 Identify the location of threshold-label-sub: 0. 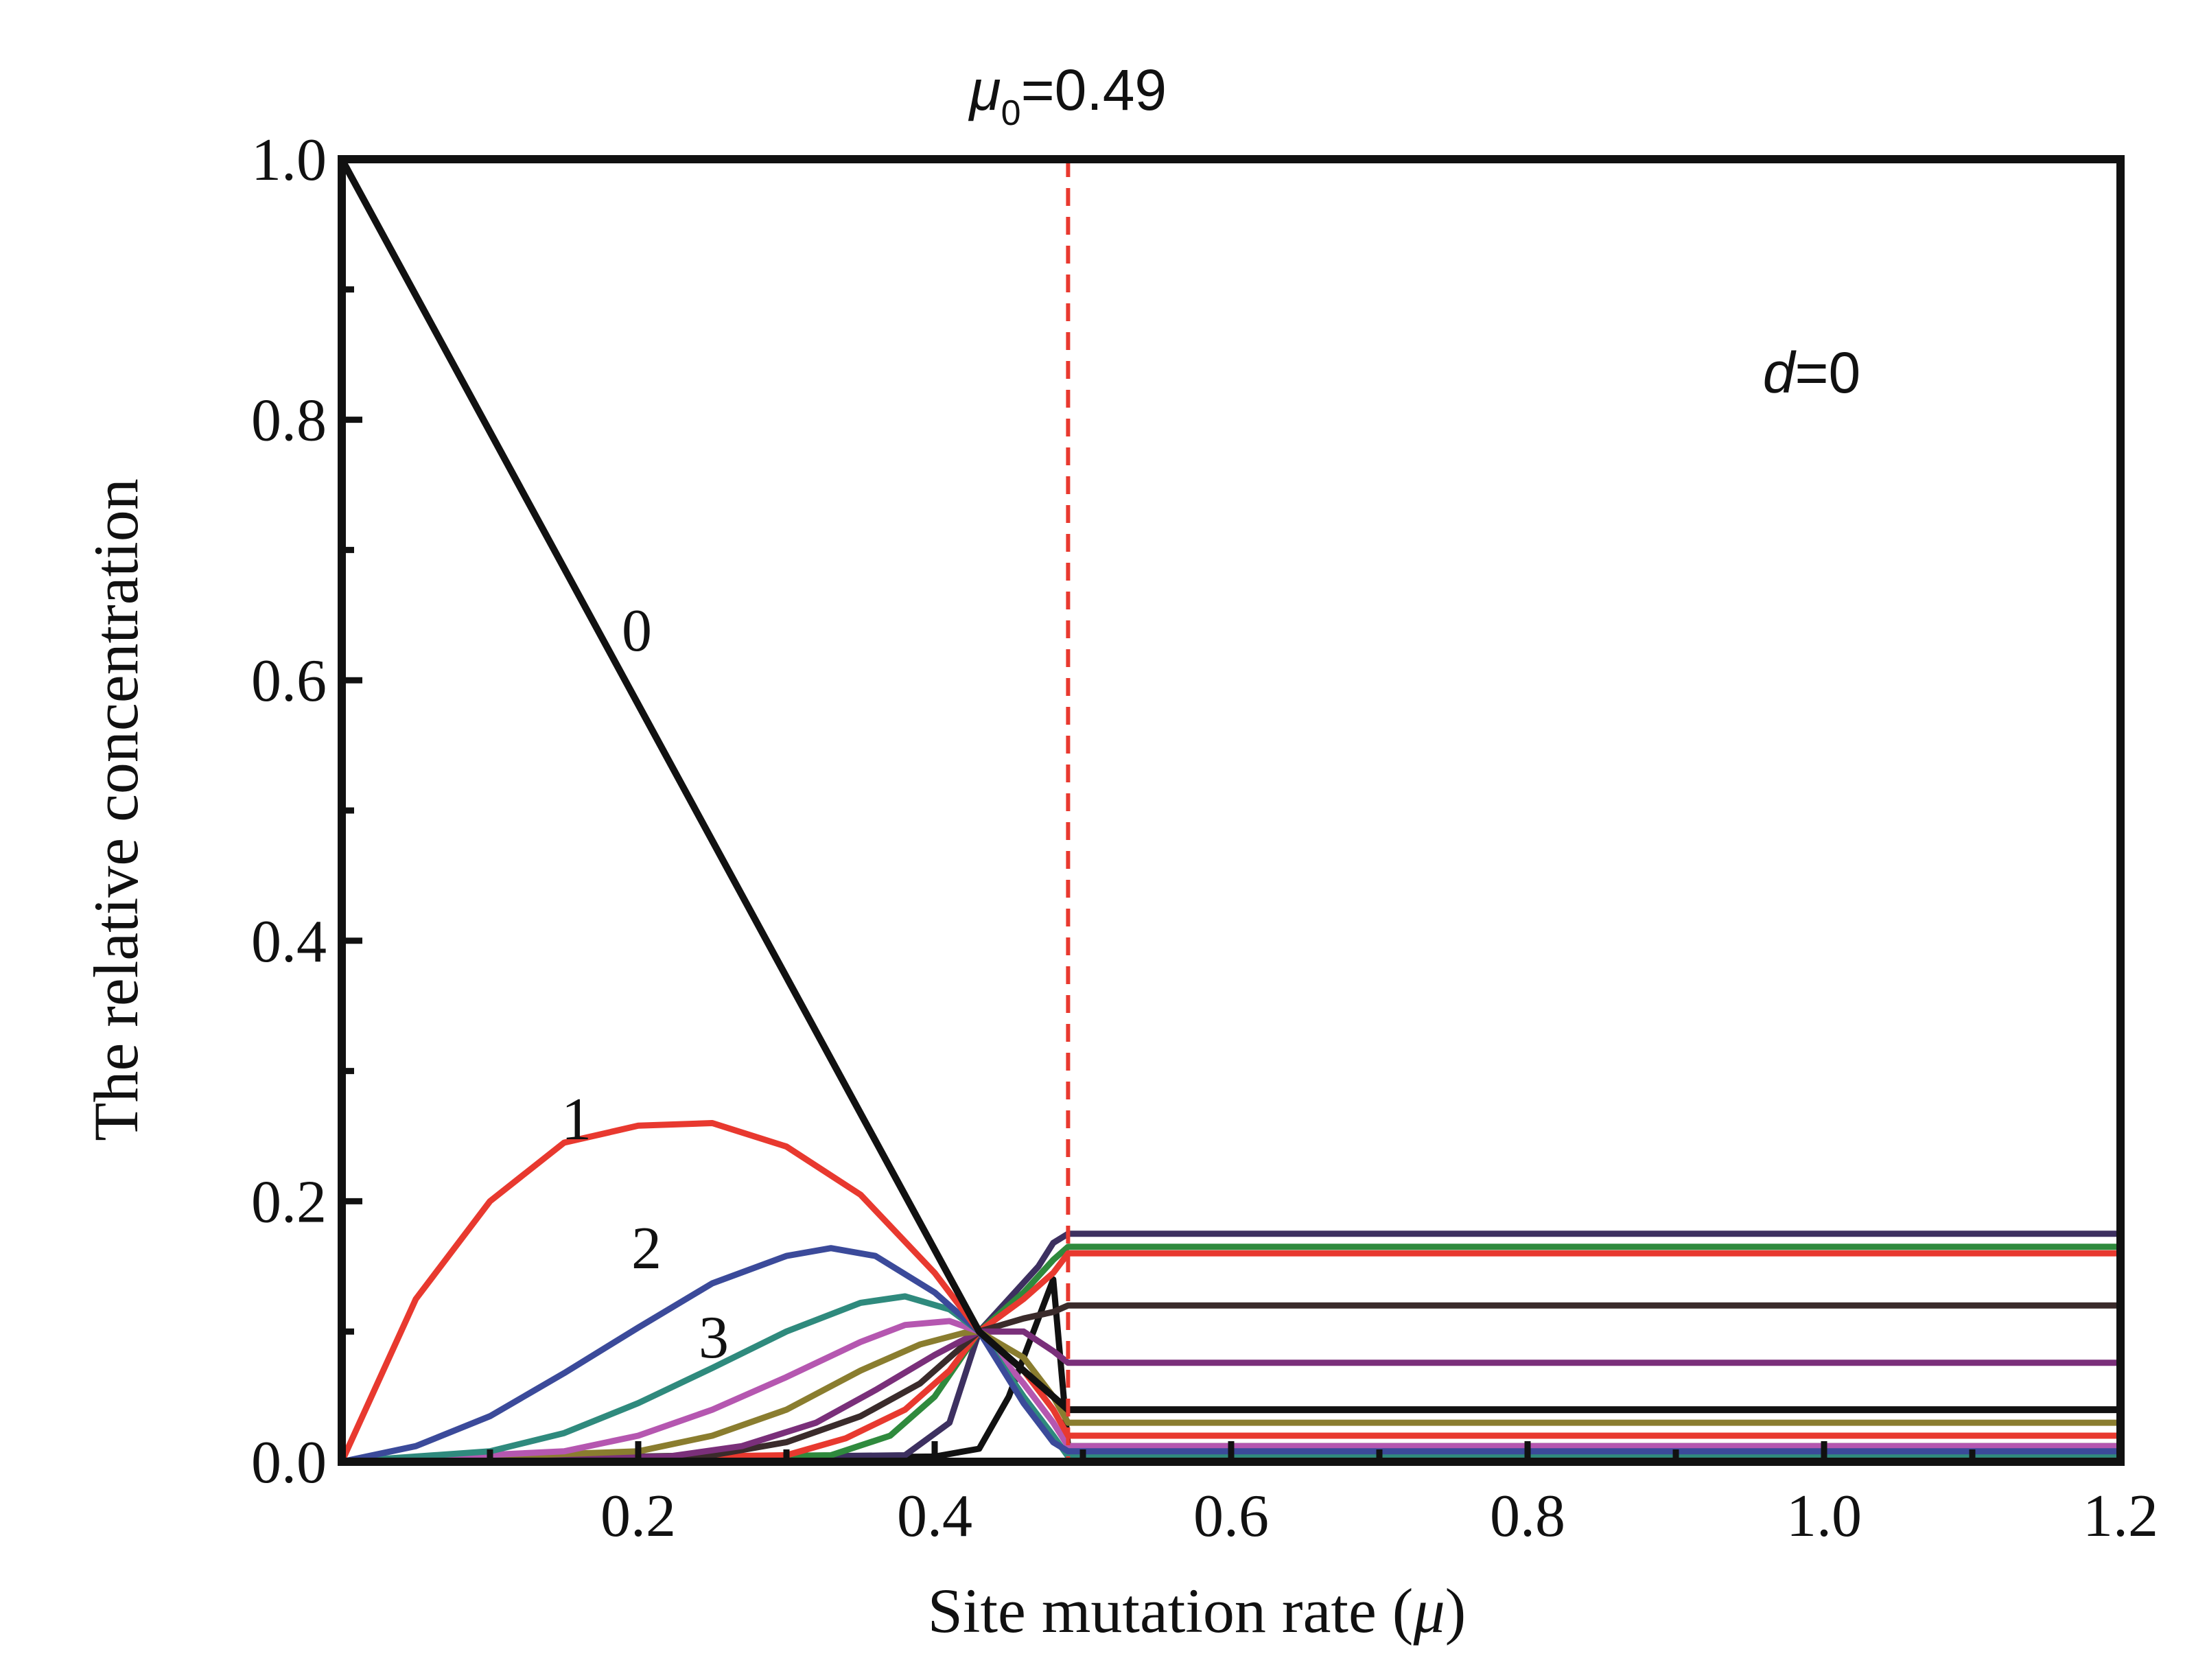
(1011, 113).